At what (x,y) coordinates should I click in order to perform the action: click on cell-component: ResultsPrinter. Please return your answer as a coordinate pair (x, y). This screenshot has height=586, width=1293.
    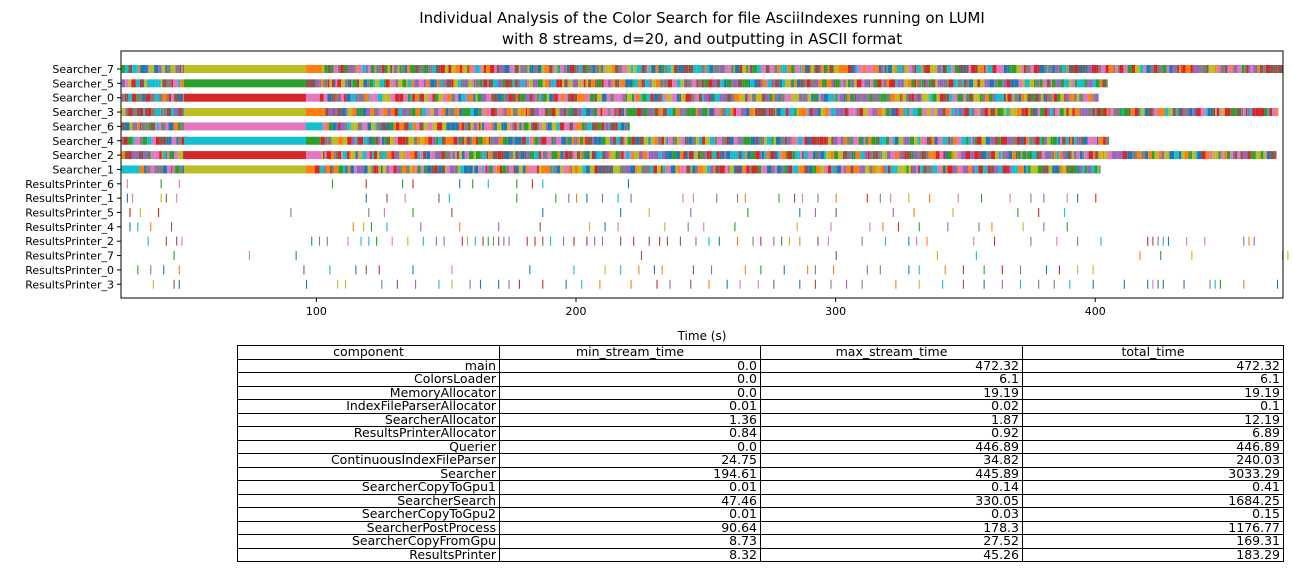
    Looking at the image, I should click on (368, 554).